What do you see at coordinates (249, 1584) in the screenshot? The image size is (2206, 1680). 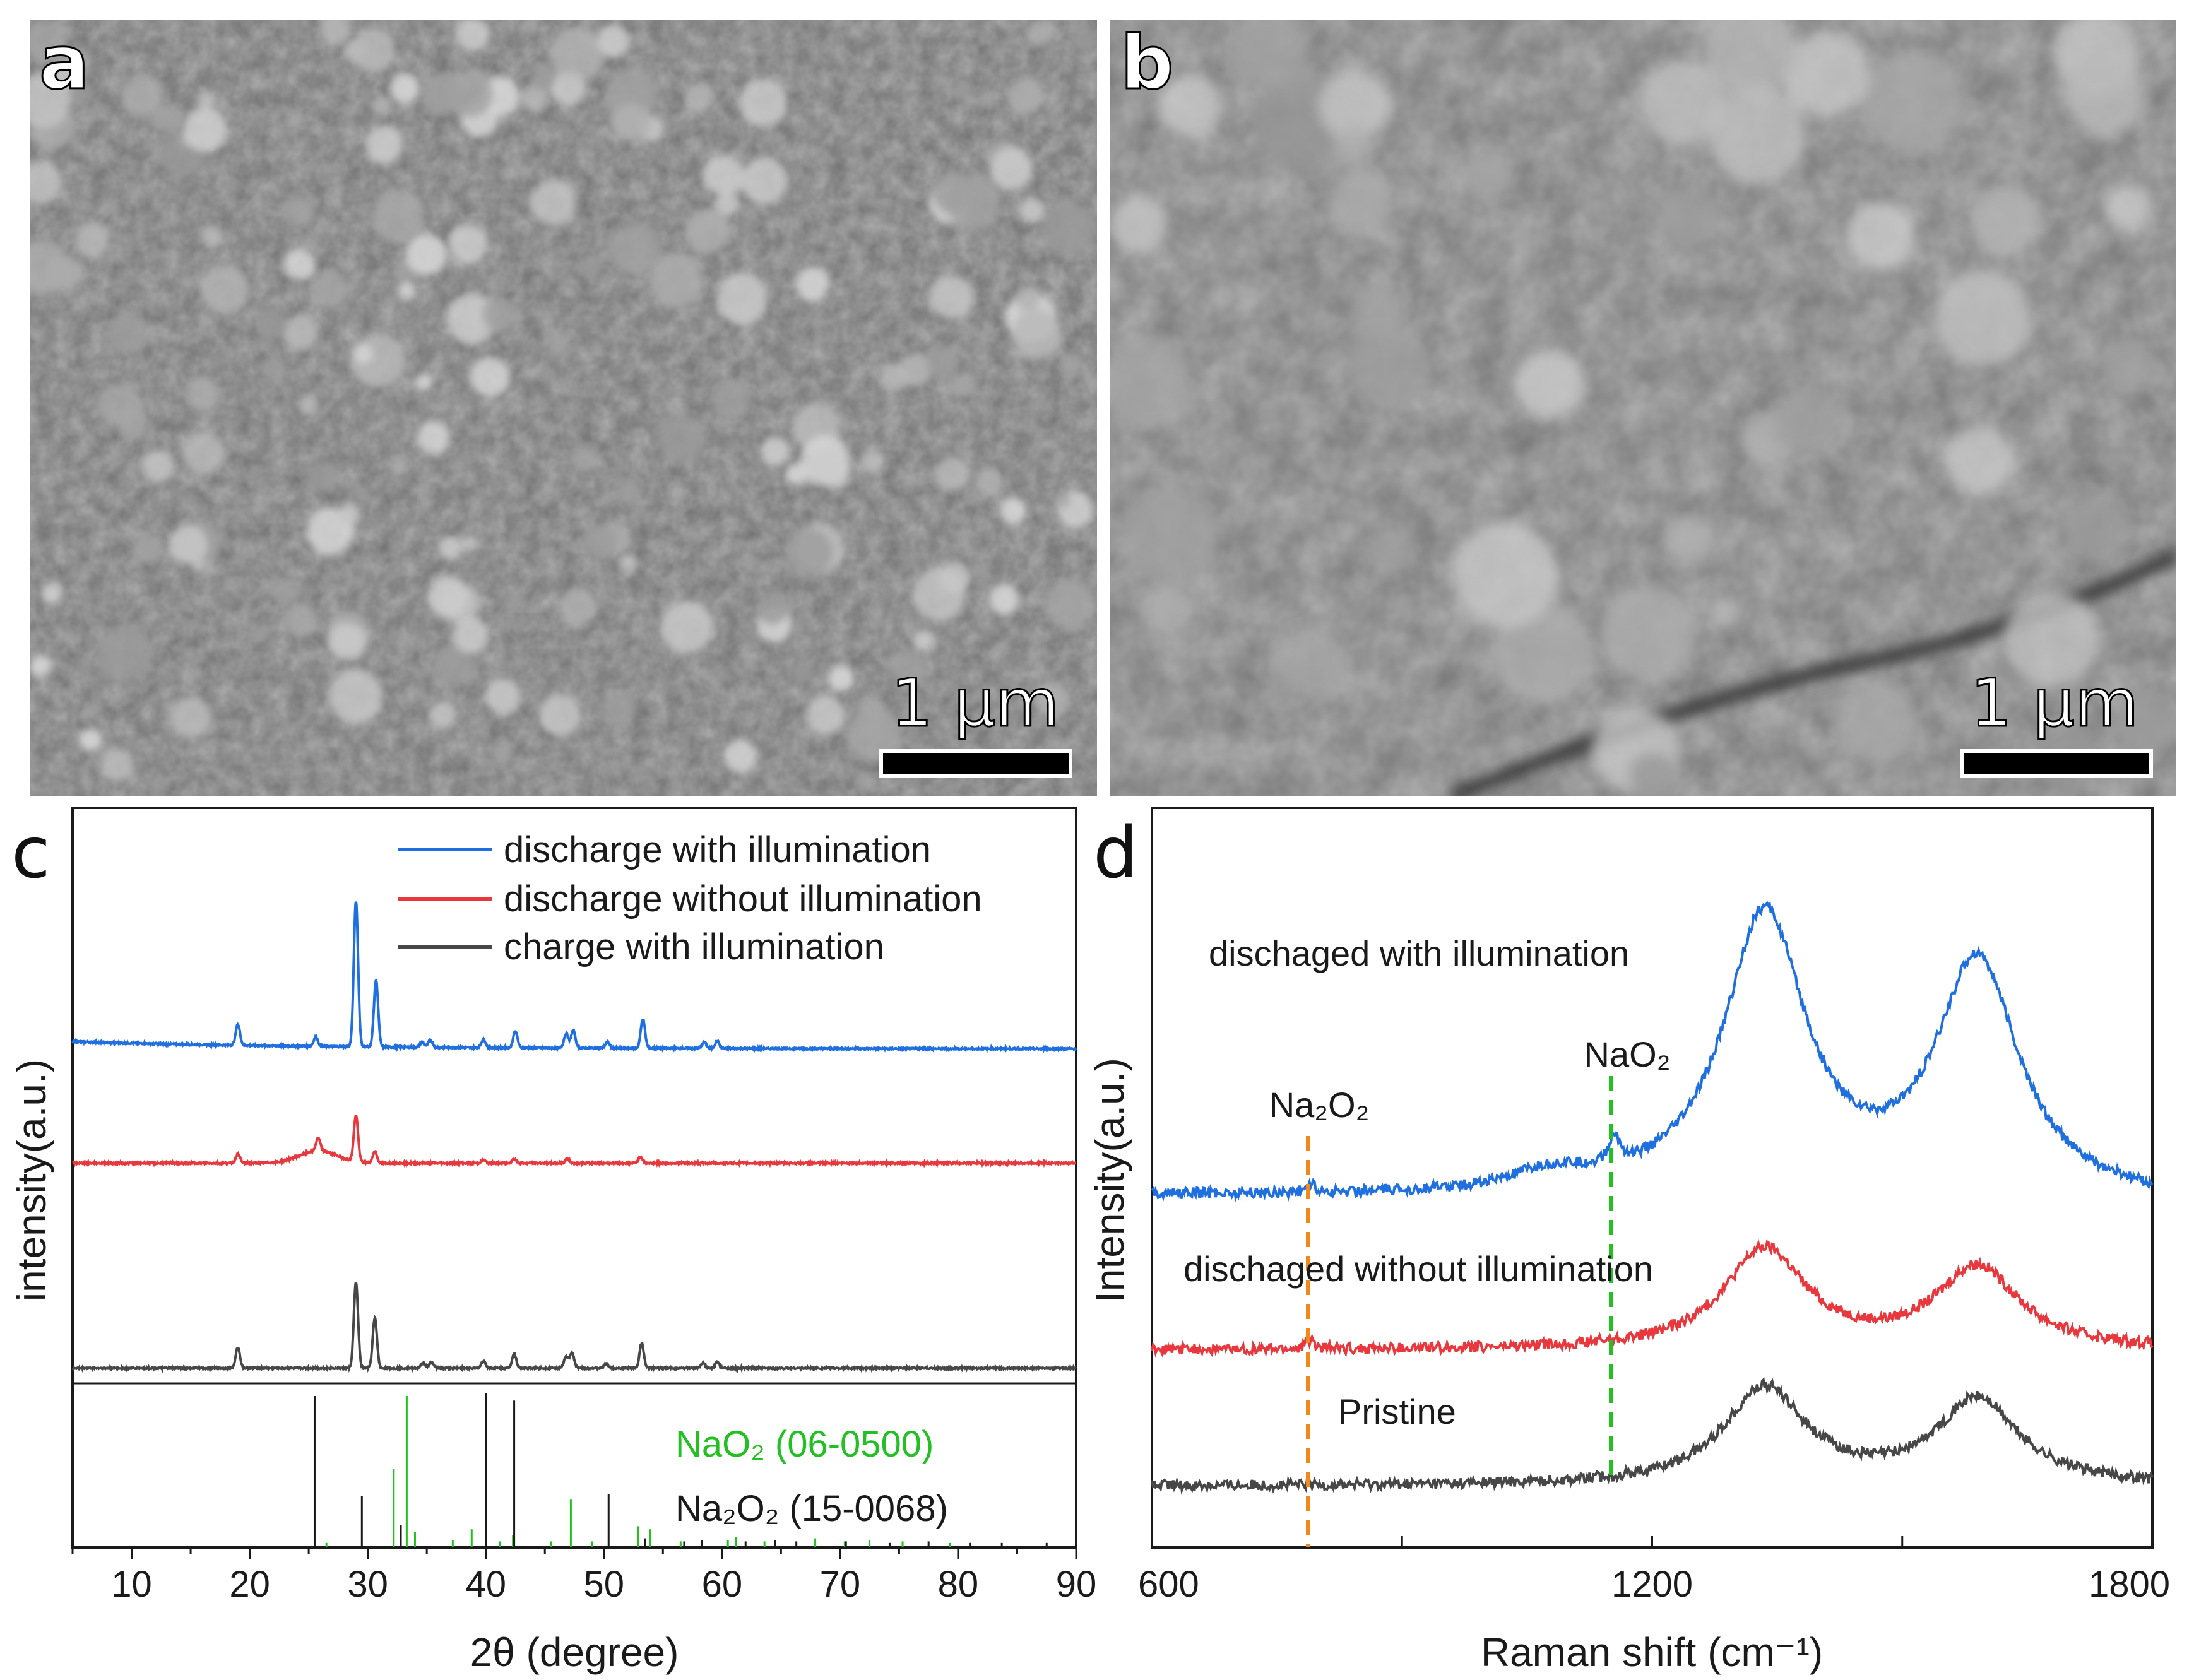 I see `xrd-x-tick-label: 20` at bounding box center [249, 1584].